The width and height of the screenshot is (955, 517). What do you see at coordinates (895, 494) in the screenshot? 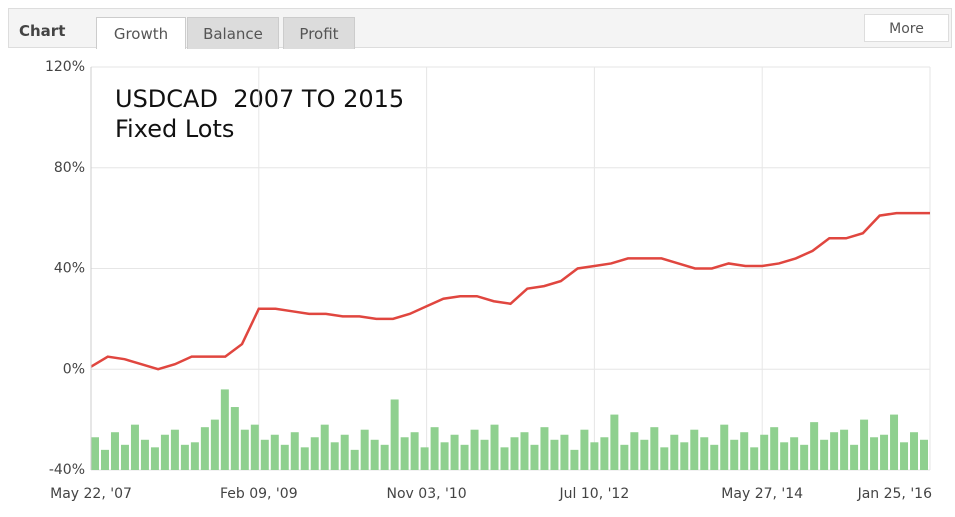
I see `x-tick-label: Jan 25, '16` at bounding box center [895, 494].